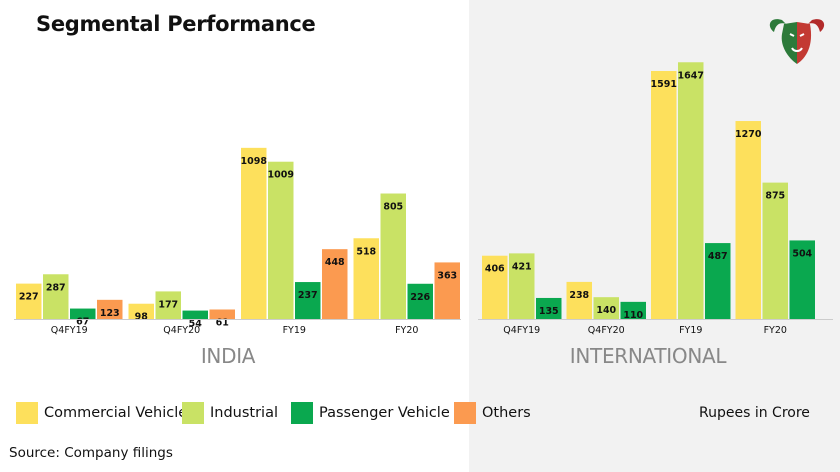 This screenshot has height=472, width=840. I want to click on value-label-india-fy19-industrial: 1009, so click(281, 175).